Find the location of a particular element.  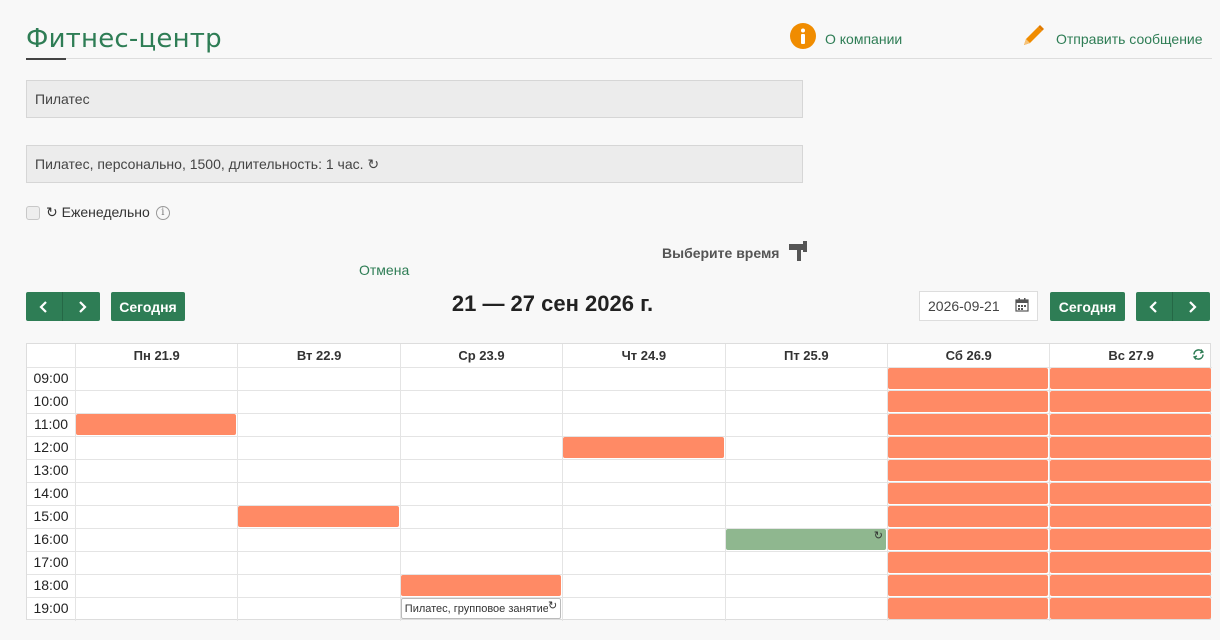

next-week-button-right is located at coordinates (1191, 306).